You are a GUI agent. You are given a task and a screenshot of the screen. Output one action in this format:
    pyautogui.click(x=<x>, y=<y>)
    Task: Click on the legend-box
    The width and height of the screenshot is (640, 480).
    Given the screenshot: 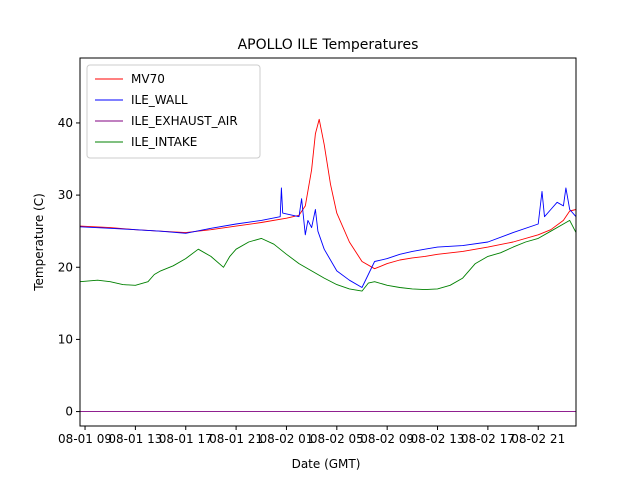 What is the action you would take?
    pyautogui.click(x=173, y=111)
    